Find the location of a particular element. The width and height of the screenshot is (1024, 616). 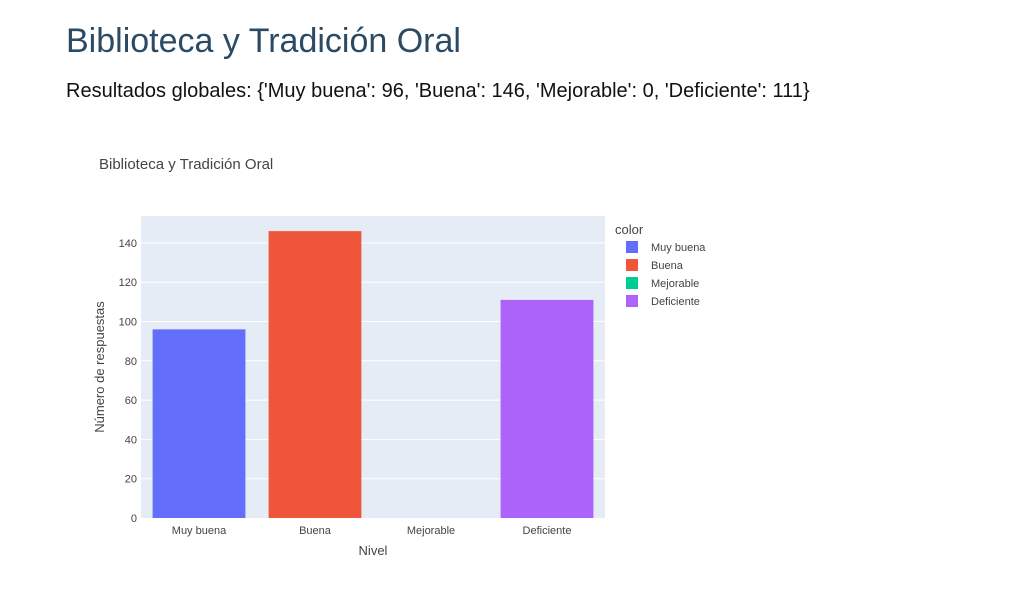

page-title: Biblioteca y Tradición Oral is located at coordinates (263, 41).